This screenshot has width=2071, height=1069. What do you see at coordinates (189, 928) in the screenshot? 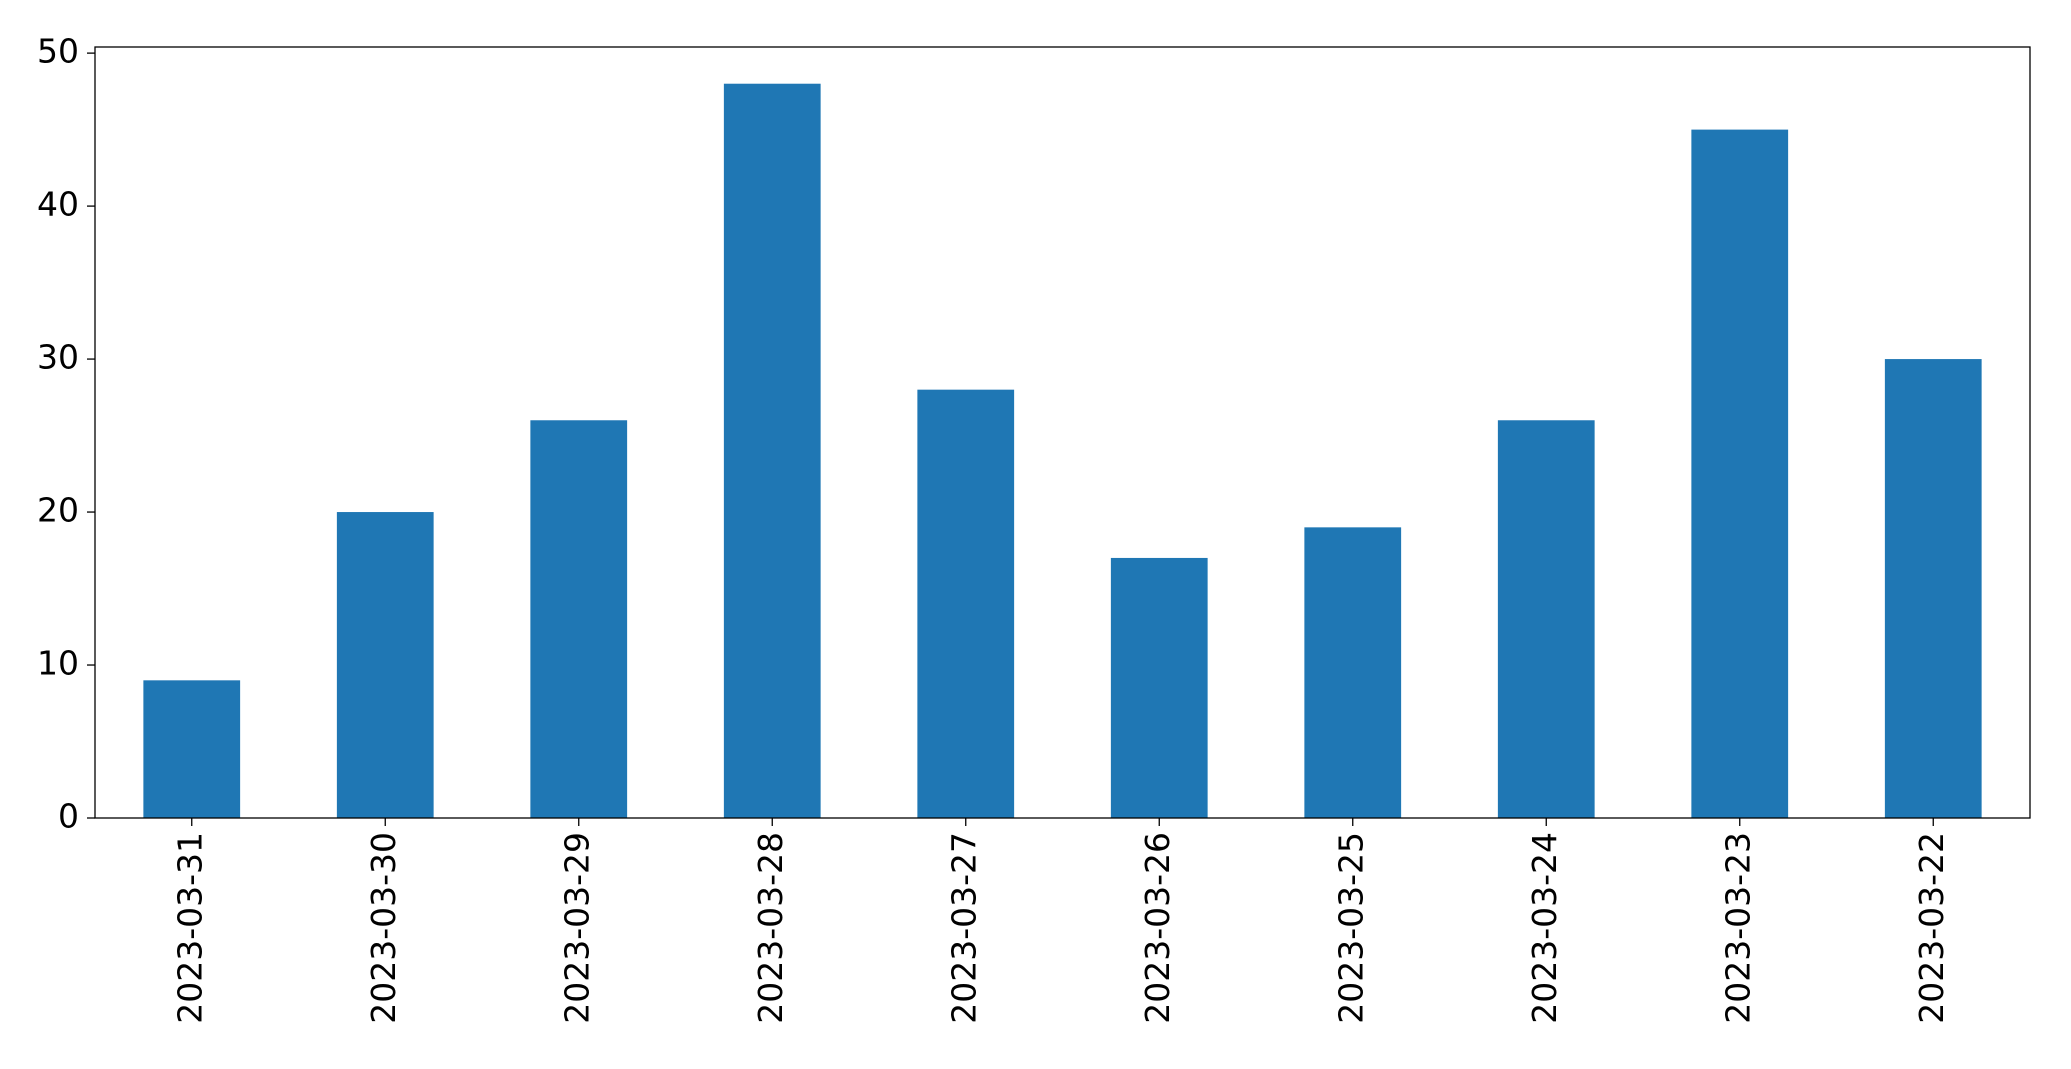
I see `x-tick-label: 2023-03-31` at bounding box center [189, 928].